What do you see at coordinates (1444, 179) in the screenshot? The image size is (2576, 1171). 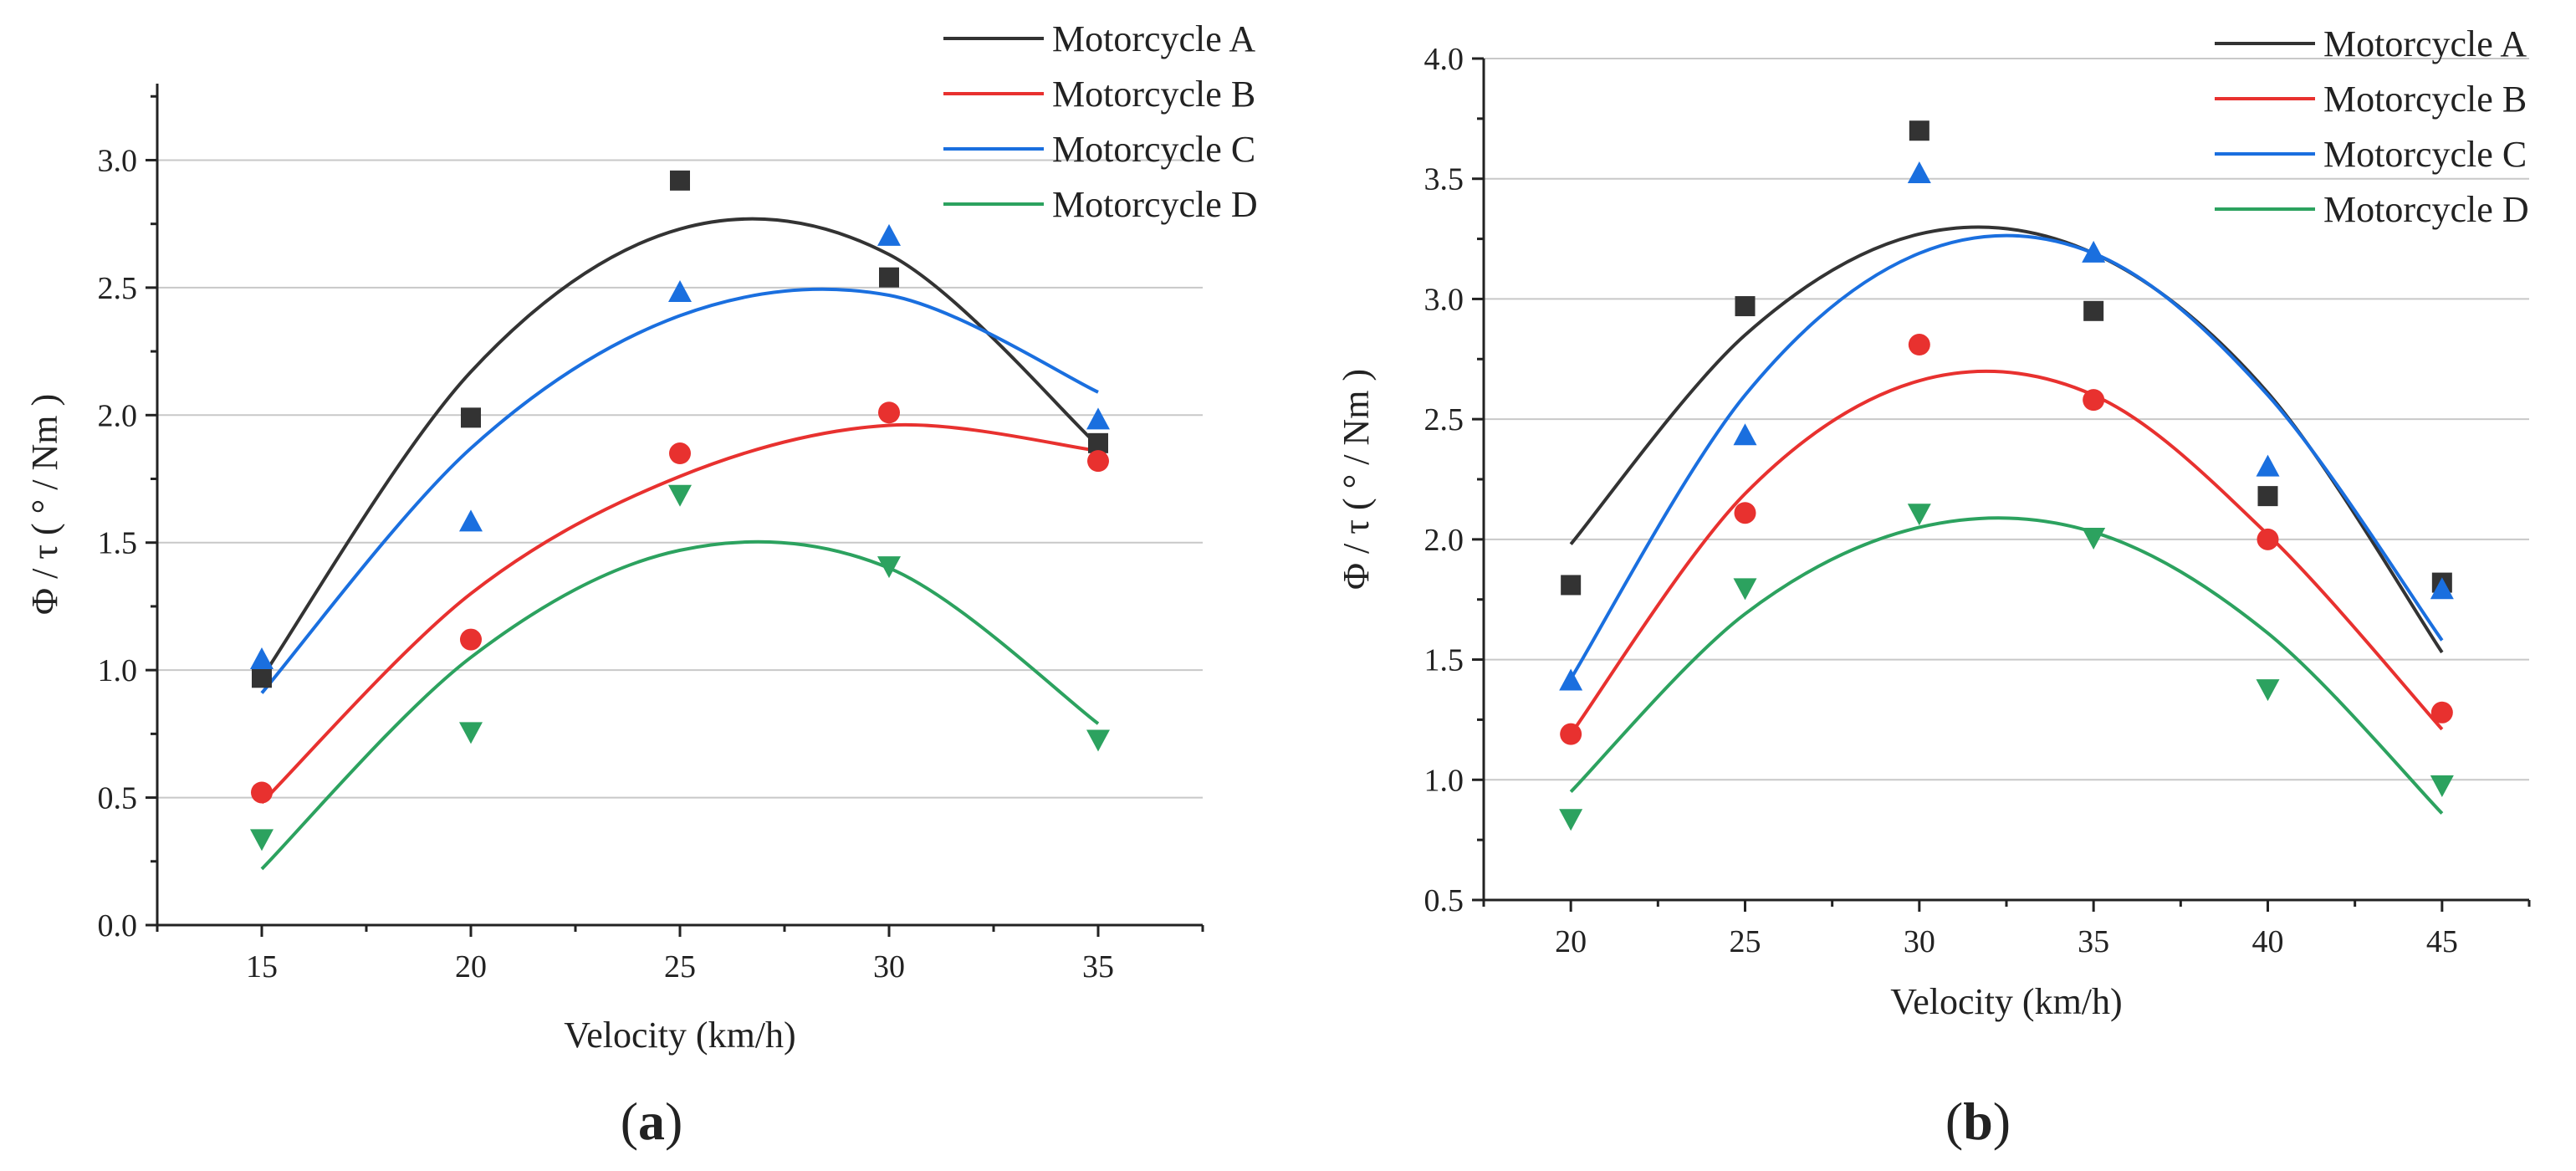 I see `y-tick-label: 3.5` at bounding box center [1444, 179].